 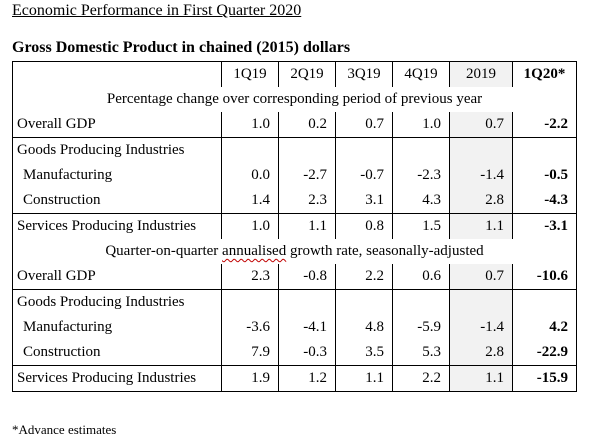 I want to click on cell: -0.7, so click(x=364, y=175).